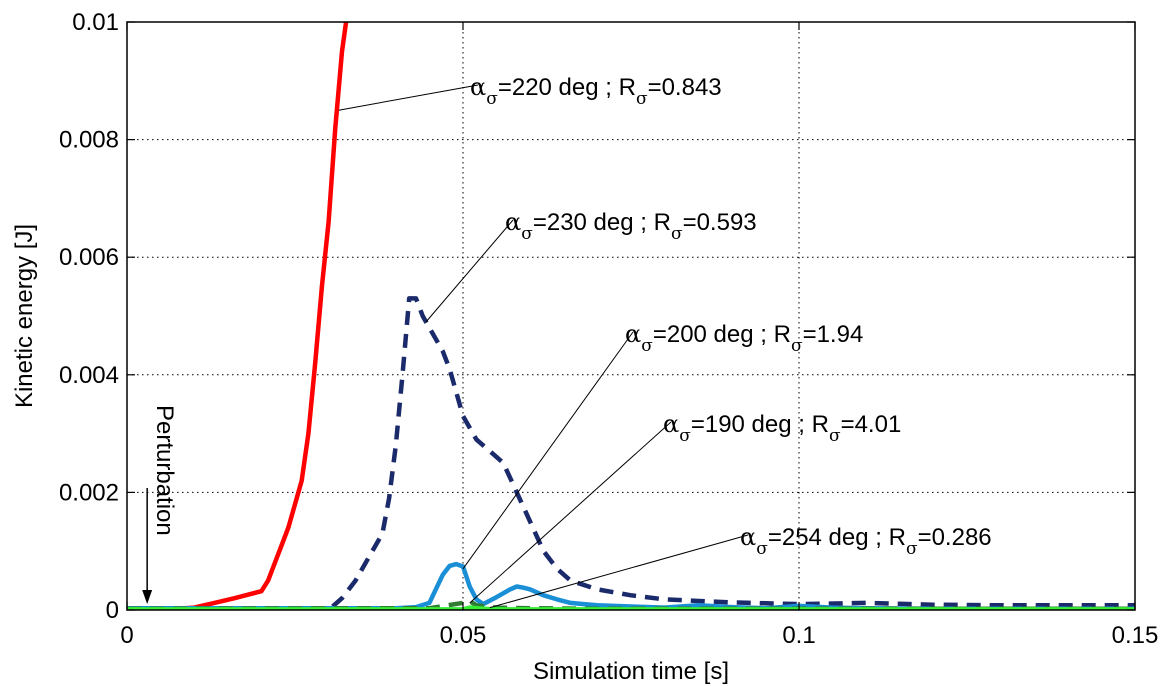 Image resolution: width=1165 pixels, height=686 pixels. I want to click on annotation-leader-a220, so click(408, 97).